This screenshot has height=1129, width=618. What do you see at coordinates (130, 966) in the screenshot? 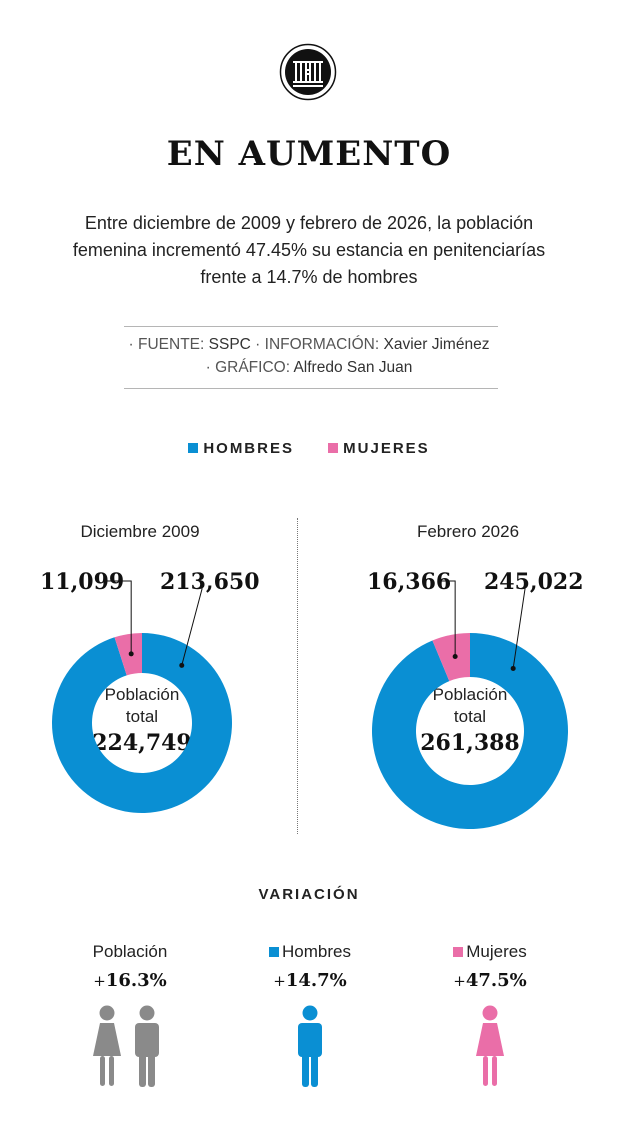
I see `variation-poblacion: Población +16.3%` at bounding box center [130, 966].